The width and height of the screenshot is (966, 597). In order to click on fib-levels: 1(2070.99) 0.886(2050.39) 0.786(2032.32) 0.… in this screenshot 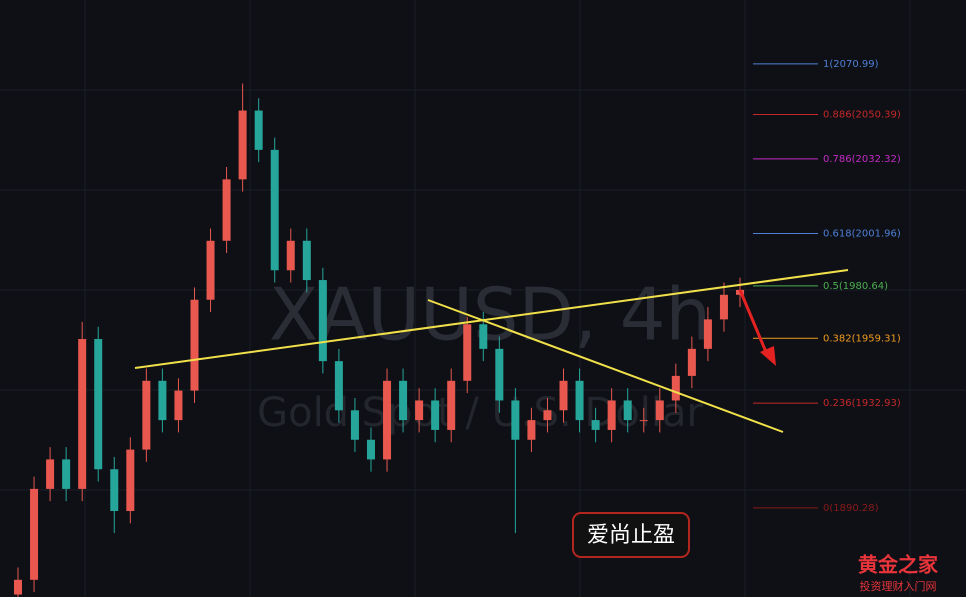, I will do `click(827, 286)`.